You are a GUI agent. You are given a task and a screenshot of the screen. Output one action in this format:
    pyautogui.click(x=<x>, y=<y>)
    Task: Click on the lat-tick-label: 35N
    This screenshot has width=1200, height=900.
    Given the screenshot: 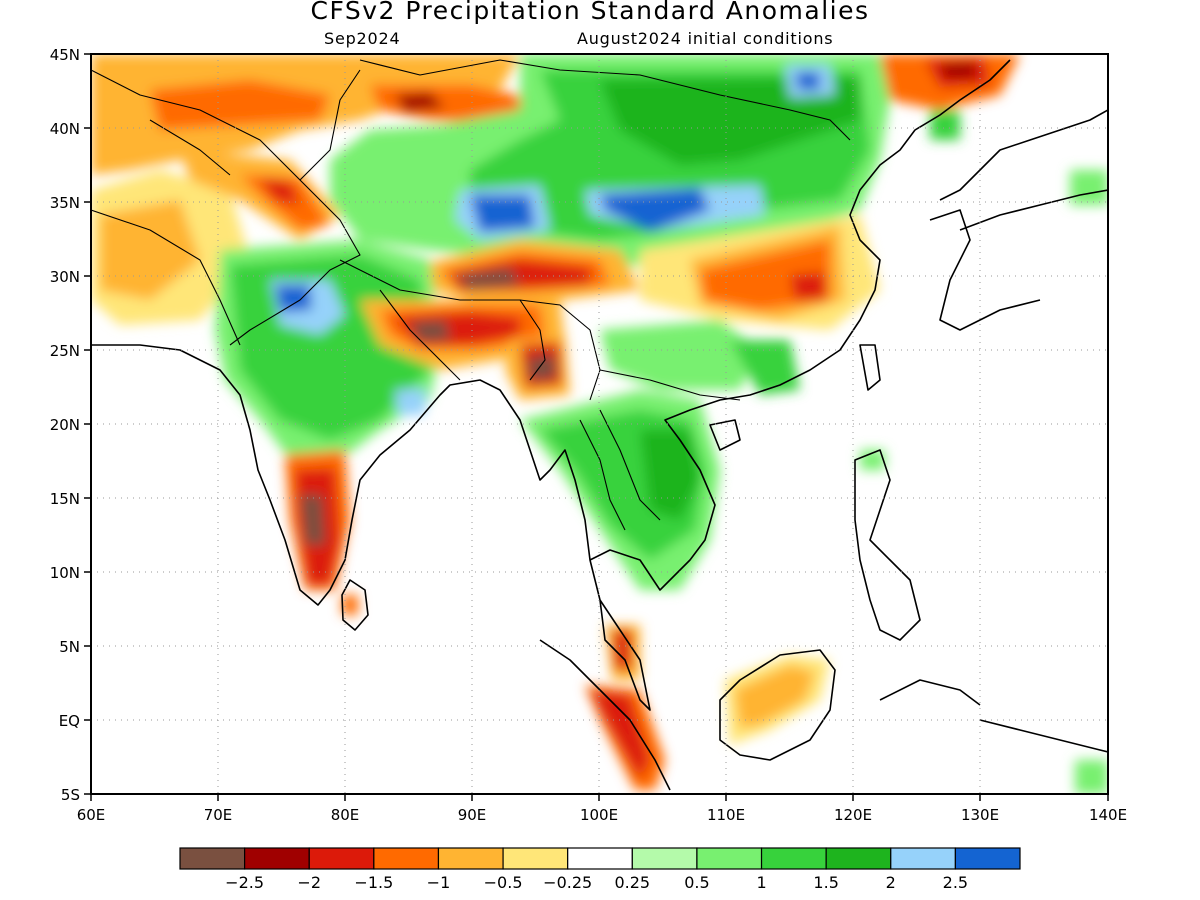 What is the action you would take?
    pyautogui.click(x=65, y=203)
    